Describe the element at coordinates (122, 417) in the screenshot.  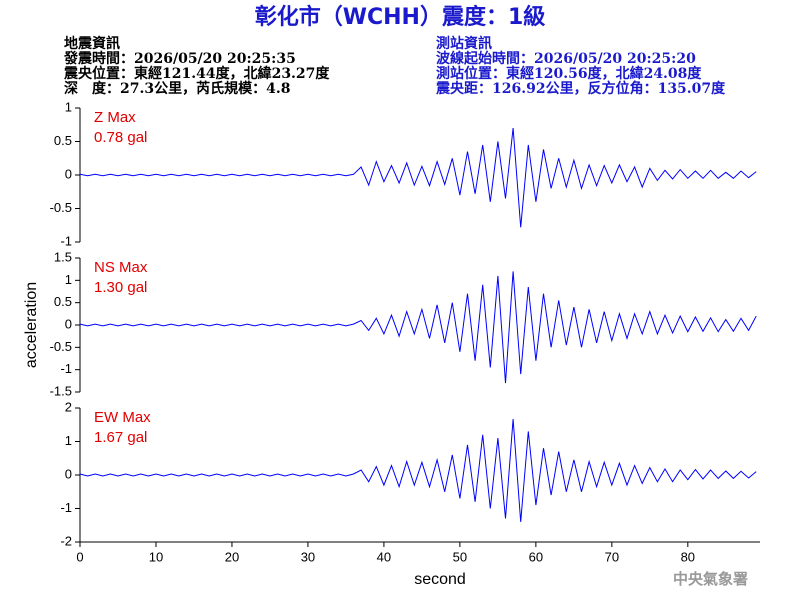
I see `max-label: EW Max` at that location.